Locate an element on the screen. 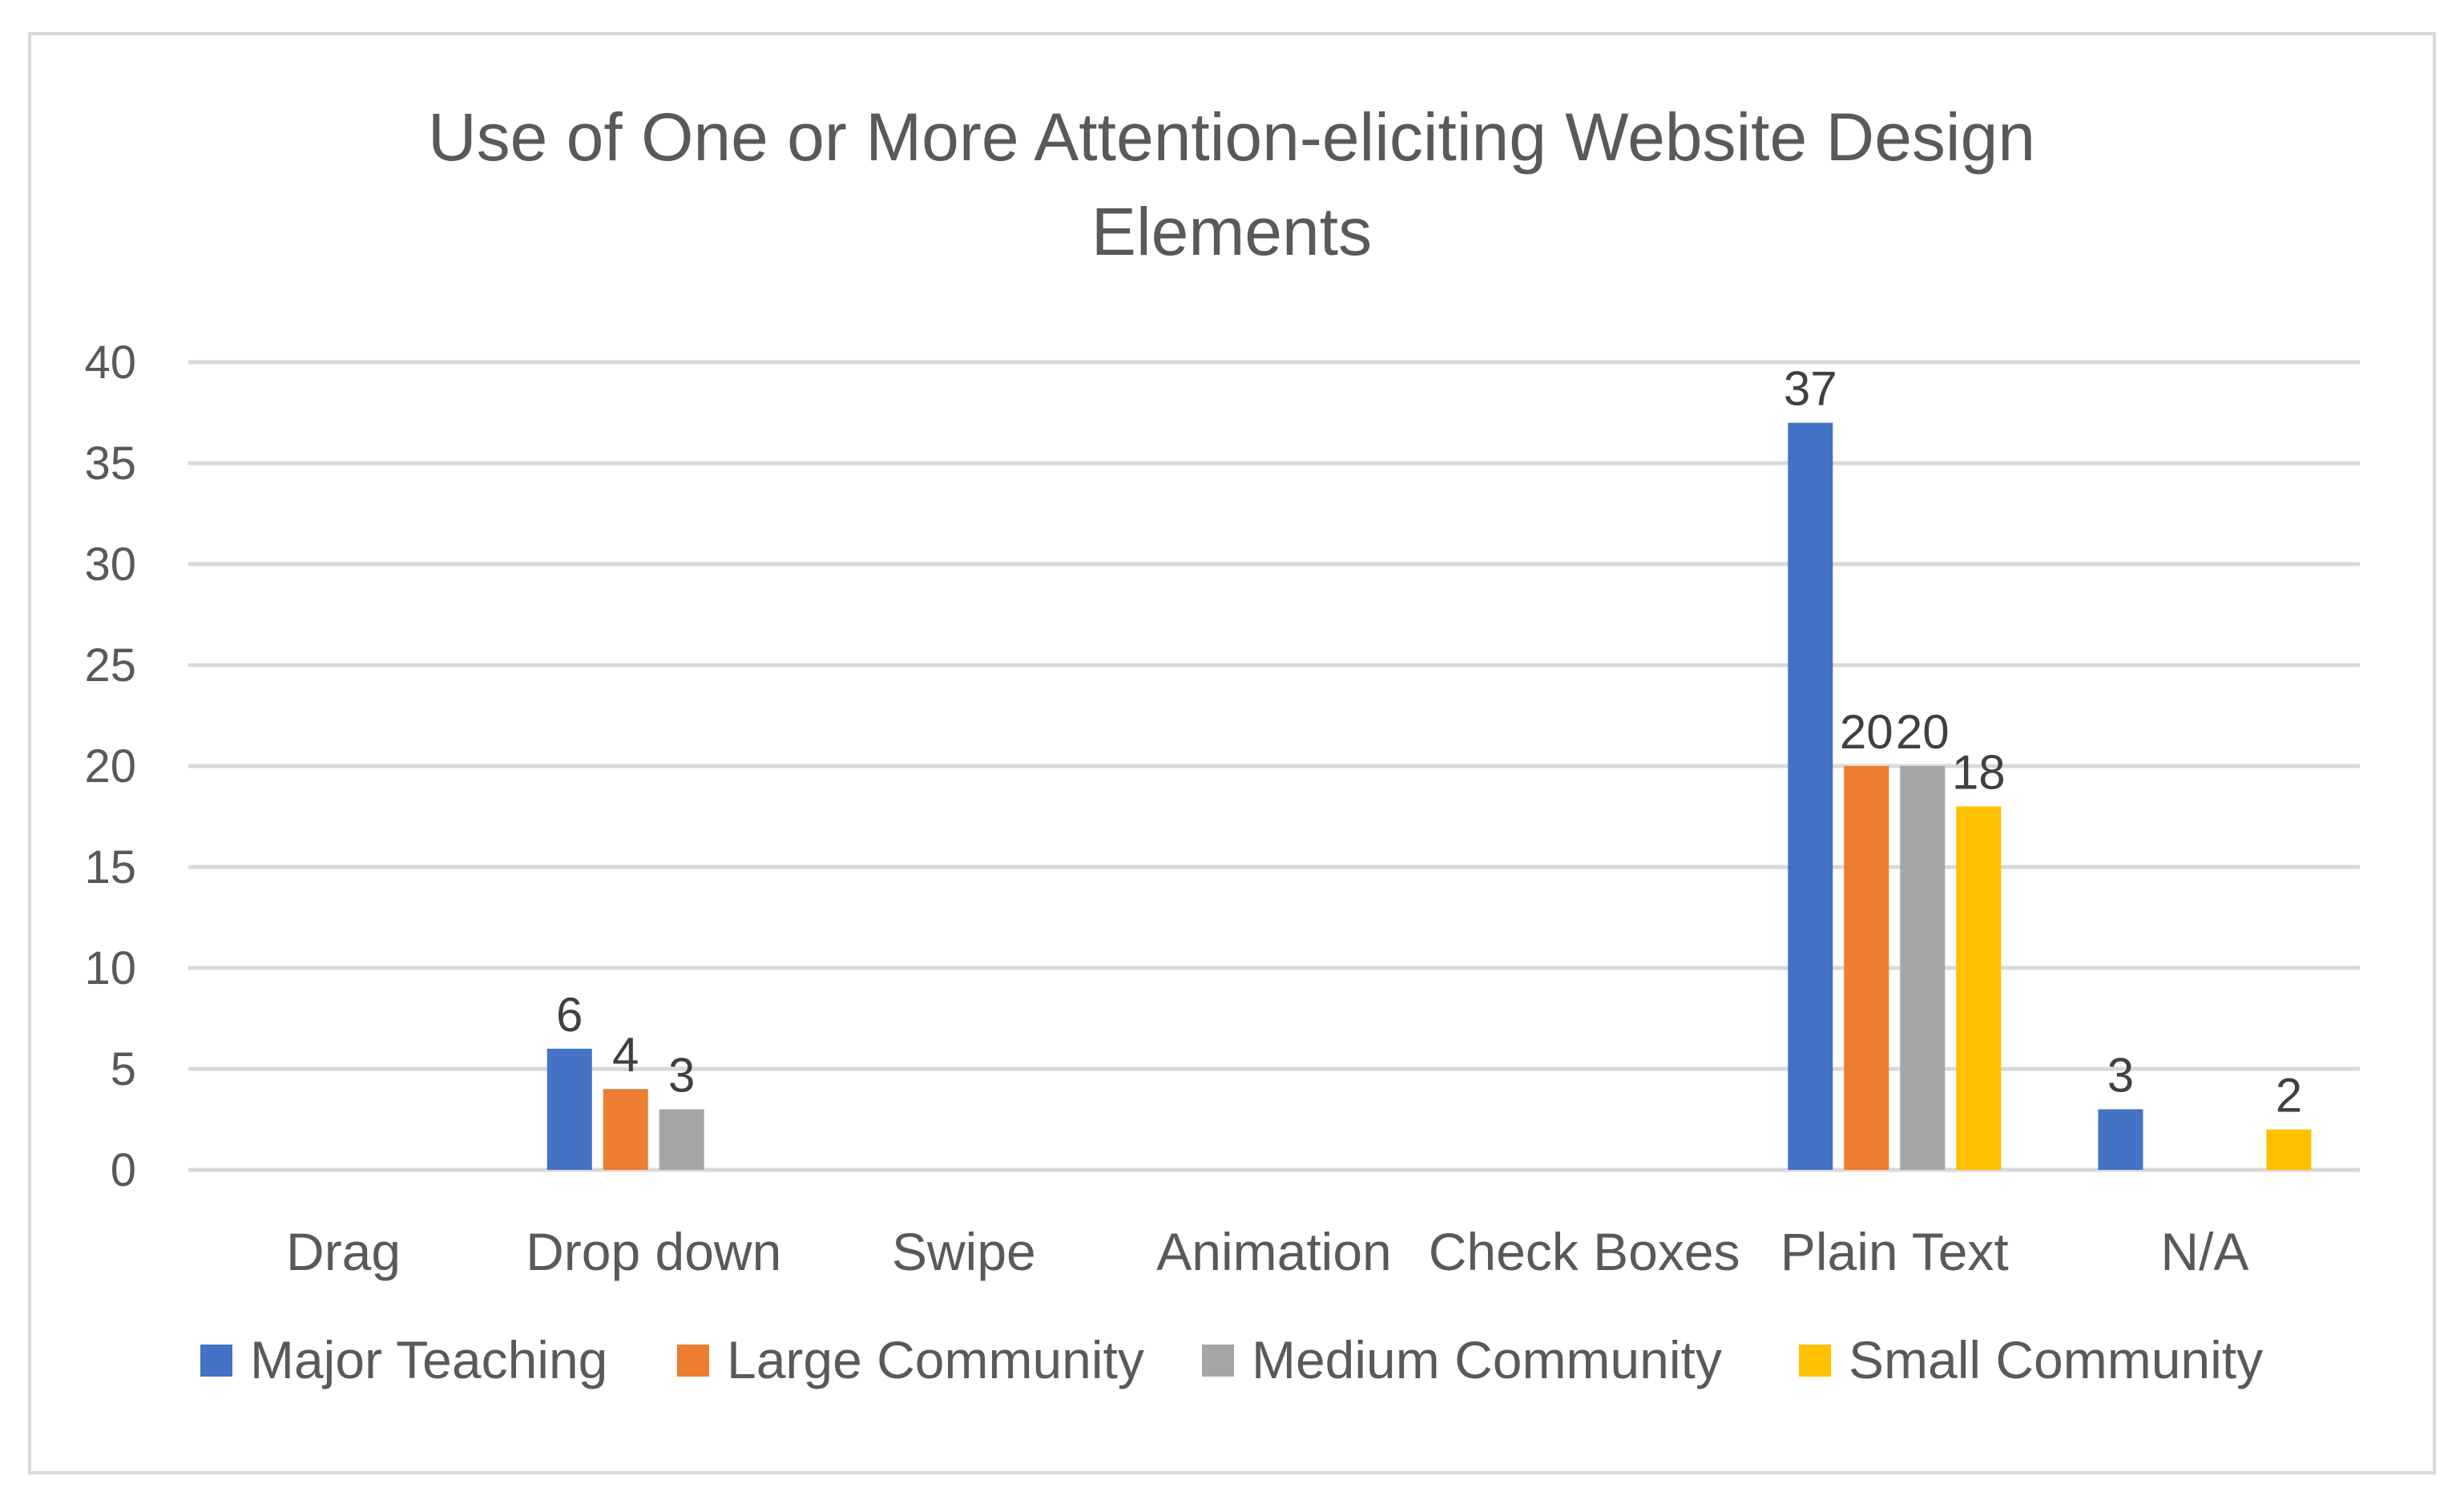 This screenshot has width=2464, height=1508. legend-label: Major Teaching is located at coordinates (428, 1359).